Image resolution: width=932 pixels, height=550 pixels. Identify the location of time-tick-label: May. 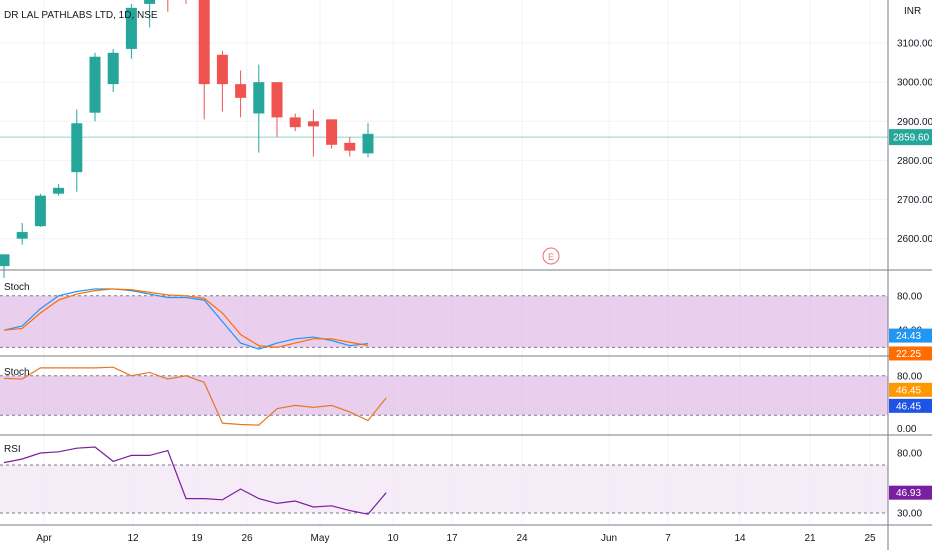
(320, 538).